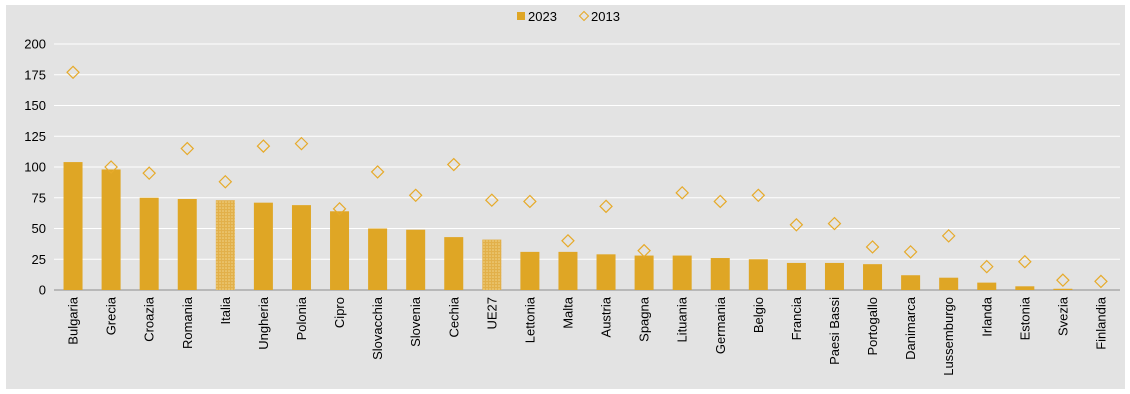 The width and height of the screenshot is (1130, 394). I want to click on x-category-label: Francia, so click(796, 318).